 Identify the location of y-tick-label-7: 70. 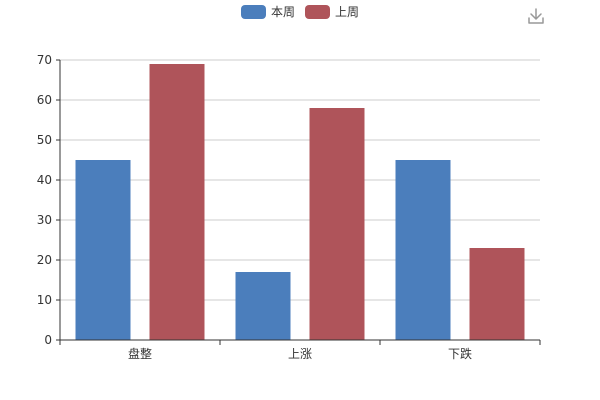
(44, 60).